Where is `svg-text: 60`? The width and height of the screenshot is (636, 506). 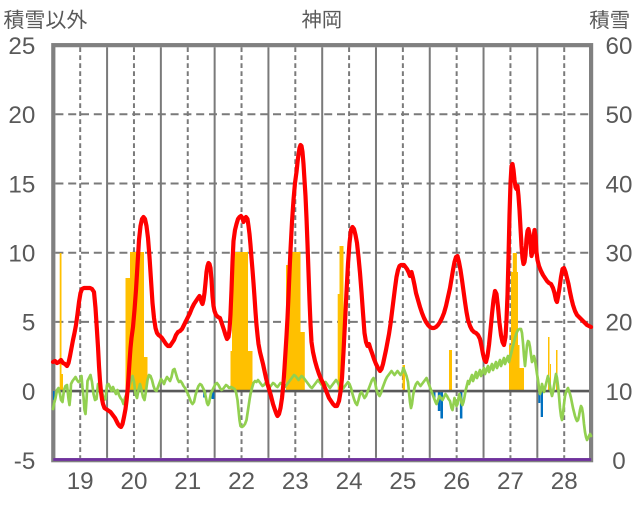 svg-text: 60 is located at coordinates (619, 46).